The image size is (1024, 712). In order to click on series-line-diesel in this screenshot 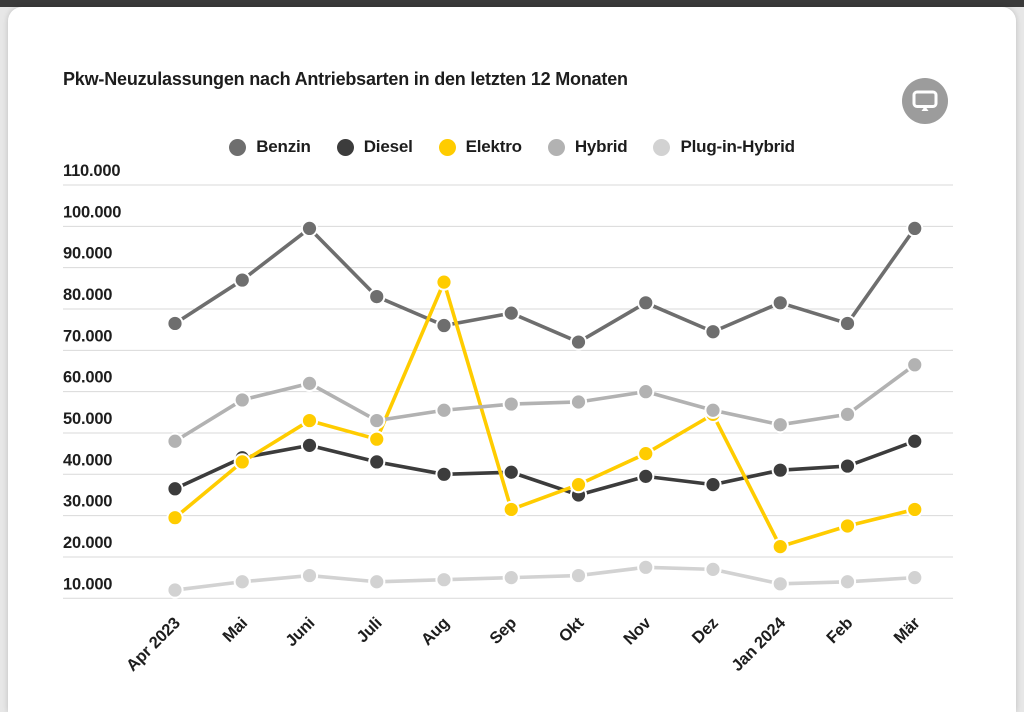, I will do `click(545, 468)`.